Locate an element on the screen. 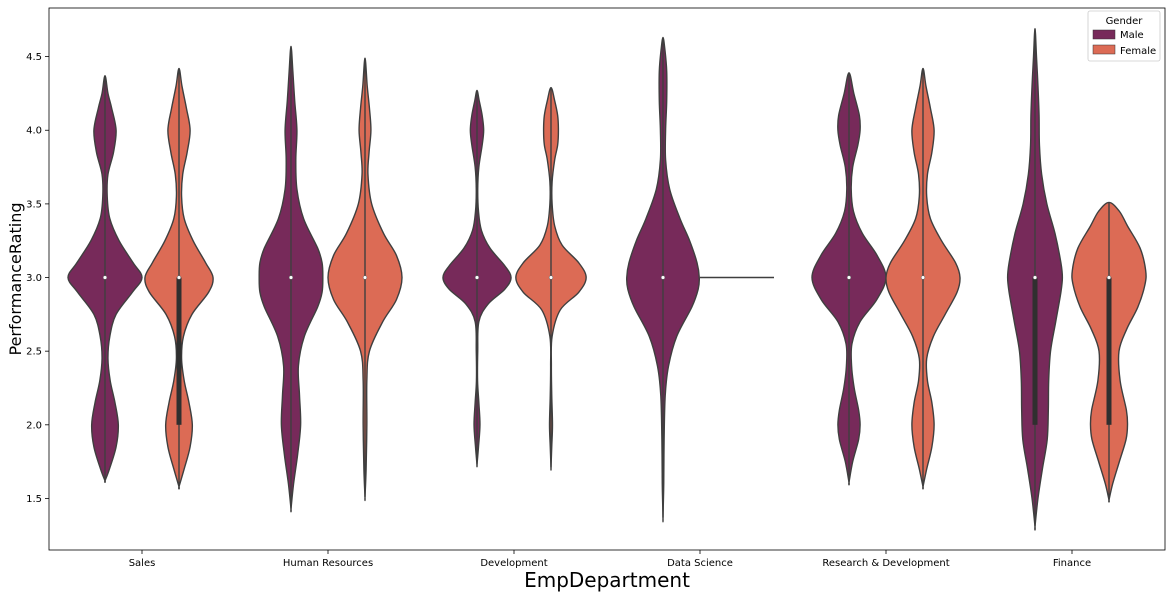 The width and height of the screenshot is (1172, 598). violin-sales-male is located at coordinates (105, 279).